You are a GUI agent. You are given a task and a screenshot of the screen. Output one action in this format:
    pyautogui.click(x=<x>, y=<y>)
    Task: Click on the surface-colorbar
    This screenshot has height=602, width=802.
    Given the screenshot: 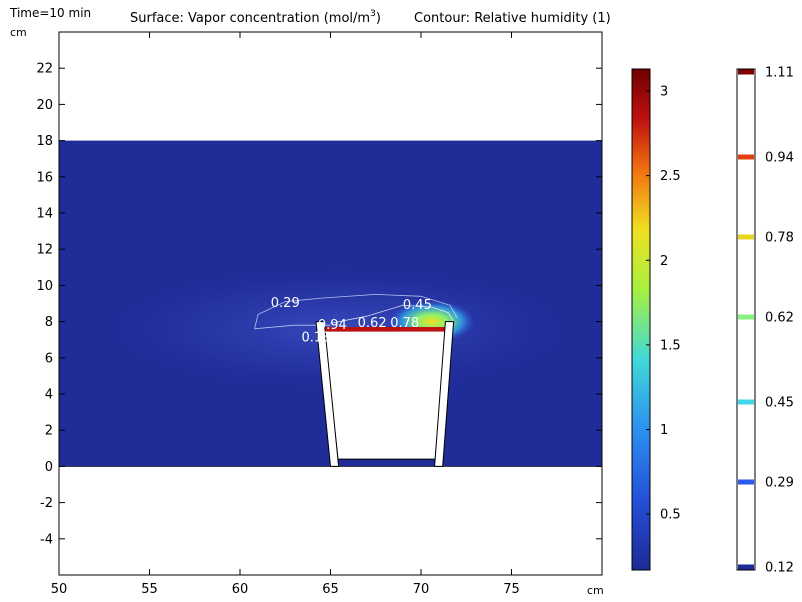 What is the action you would take?
    pyautogui.click(x=641, y=319)
    